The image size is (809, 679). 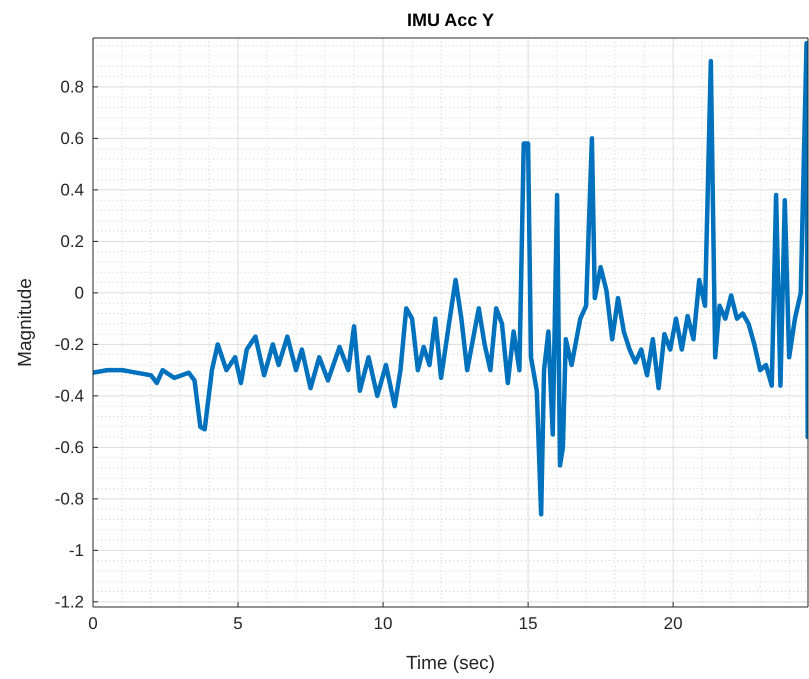 I want to click on y-tick-label: -1.2, so click(x=69, y=602).